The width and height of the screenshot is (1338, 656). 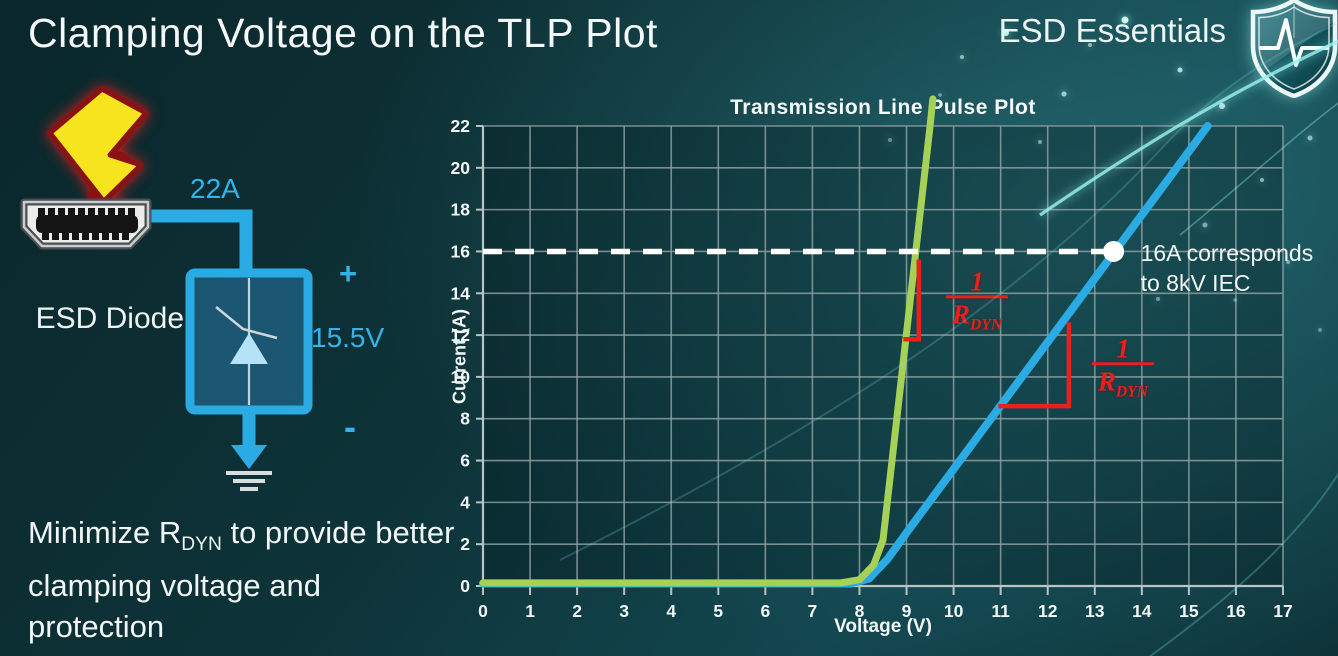 What do you see at coordinates (624, 611) in the screenshot?
I see `svg-text: 3` at bounding box center [624, 611].